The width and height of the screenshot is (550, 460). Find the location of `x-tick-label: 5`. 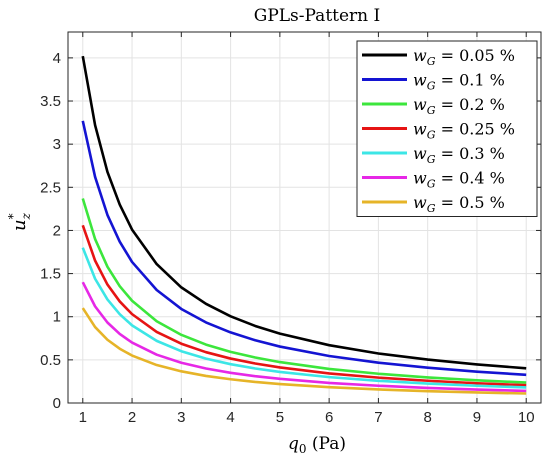

x-tick-label: 5 is located at coordinates (280, 417).